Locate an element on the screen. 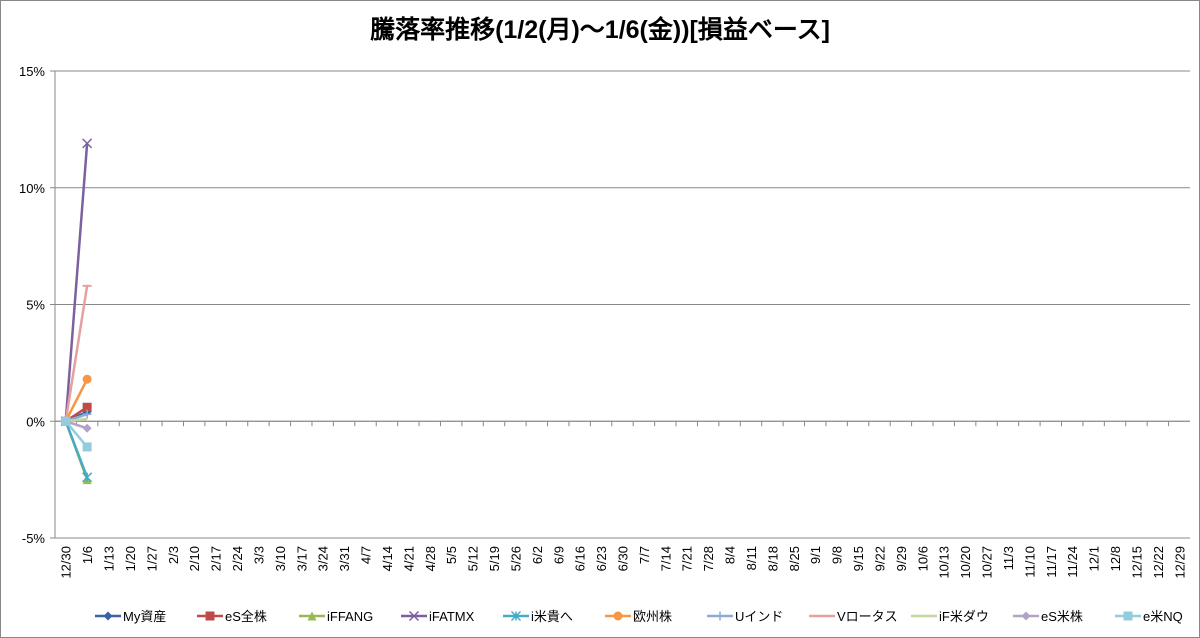 The width and height of the screenshot is (1200, 638). x-tick-label: 8/11 is located at coordinates (751, 558).